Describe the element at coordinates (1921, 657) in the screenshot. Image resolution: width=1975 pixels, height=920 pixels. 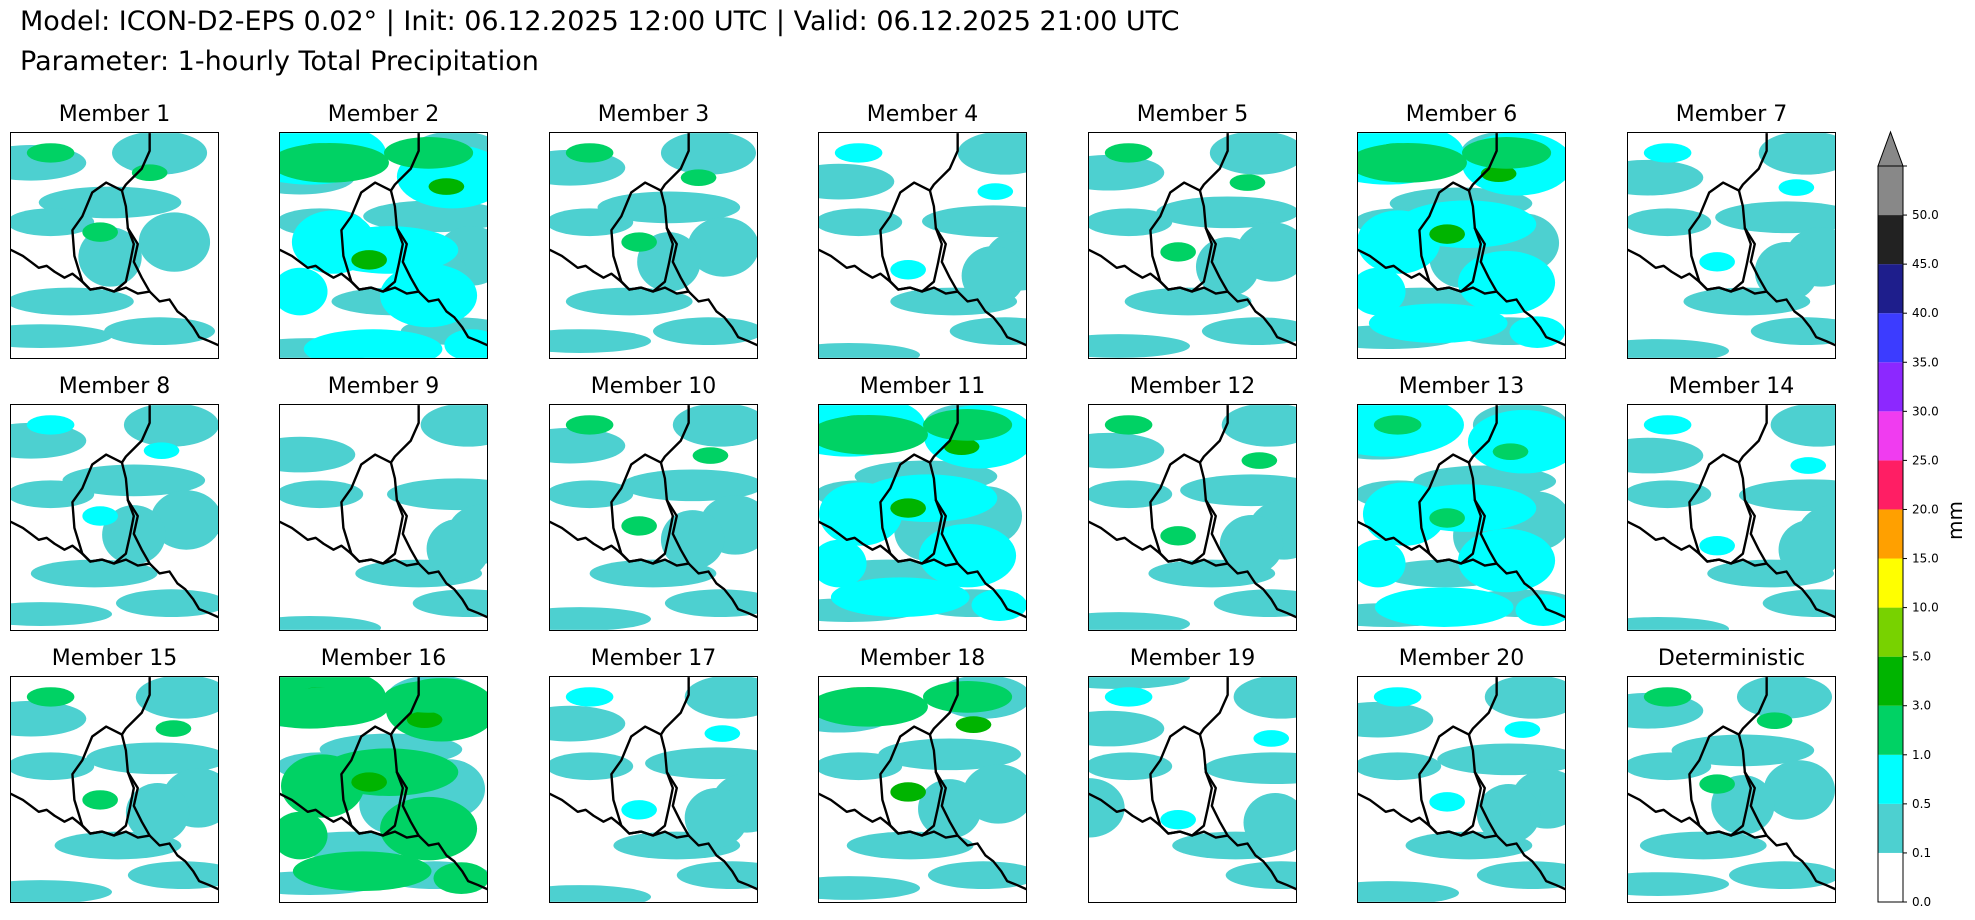
I see `colorbar-tick-label: 5.0` at that location.